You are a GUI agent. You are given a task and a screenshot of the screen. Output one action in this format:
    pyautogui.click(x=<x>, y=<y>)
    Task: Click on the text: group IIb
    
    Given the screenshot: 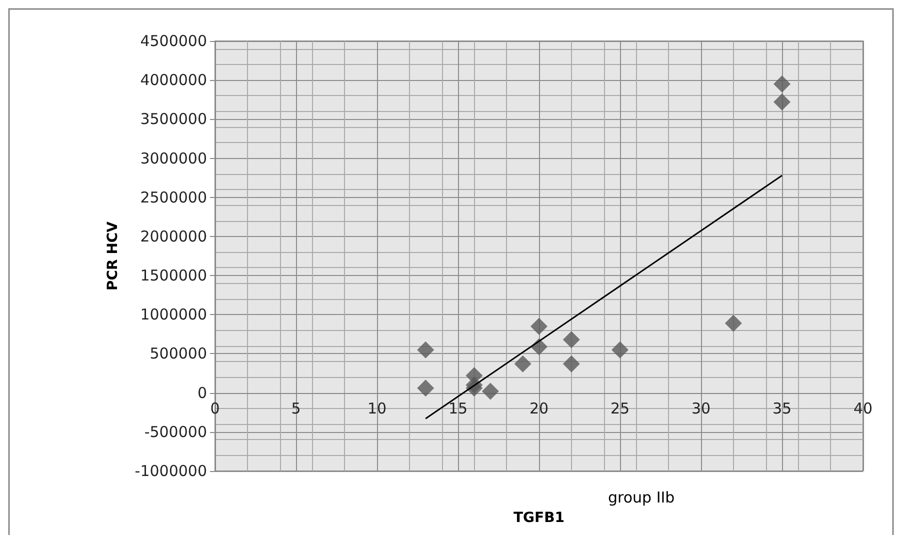 What is the action you would take?
    pyautogui.click(x=641, y=497)
    